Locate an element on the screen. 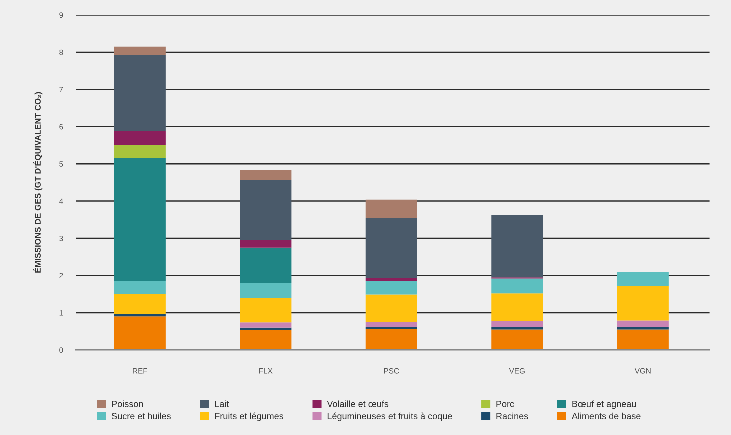  legend-label: Porc is located at coordinates (505, 404).